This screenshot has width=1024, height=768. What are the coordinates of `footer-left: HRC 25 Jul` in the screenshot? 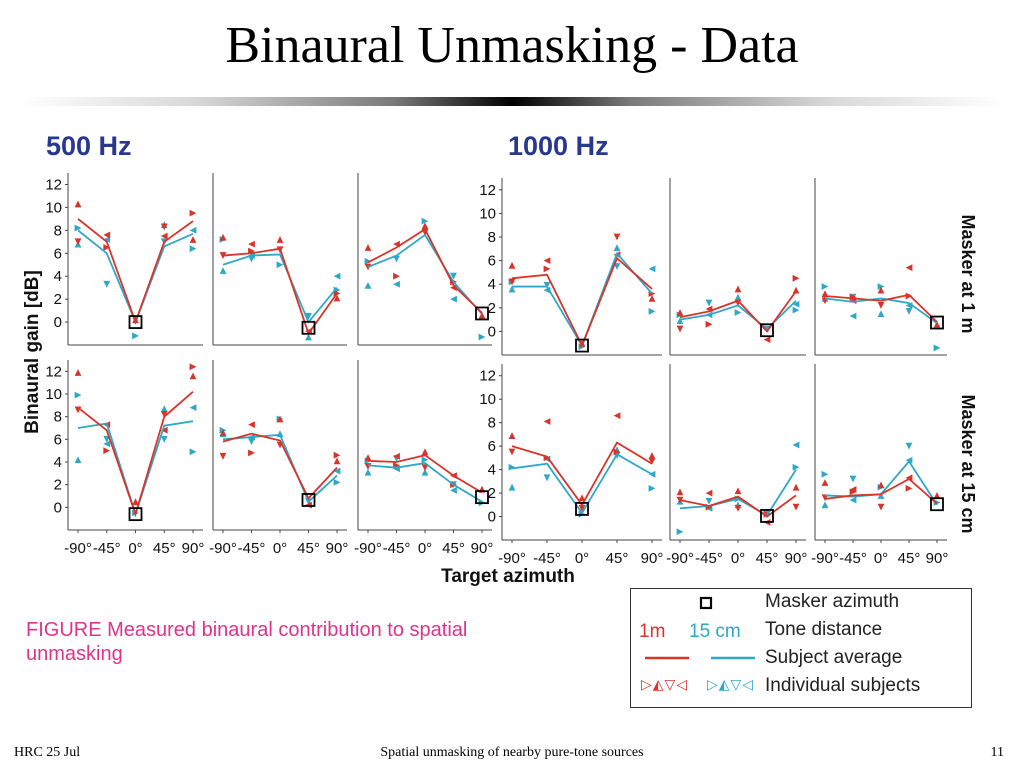 It's located at (47, 752).